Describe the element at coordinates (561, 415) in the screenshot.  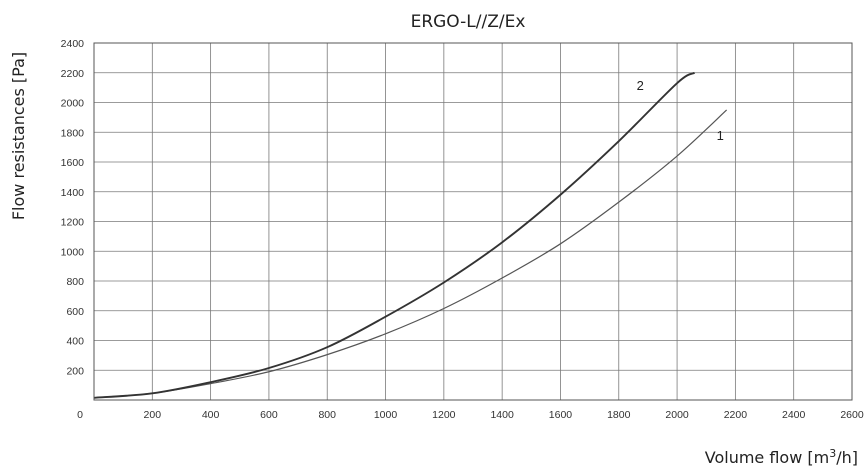
I see `x-tick-label-8: 1600` at that location.